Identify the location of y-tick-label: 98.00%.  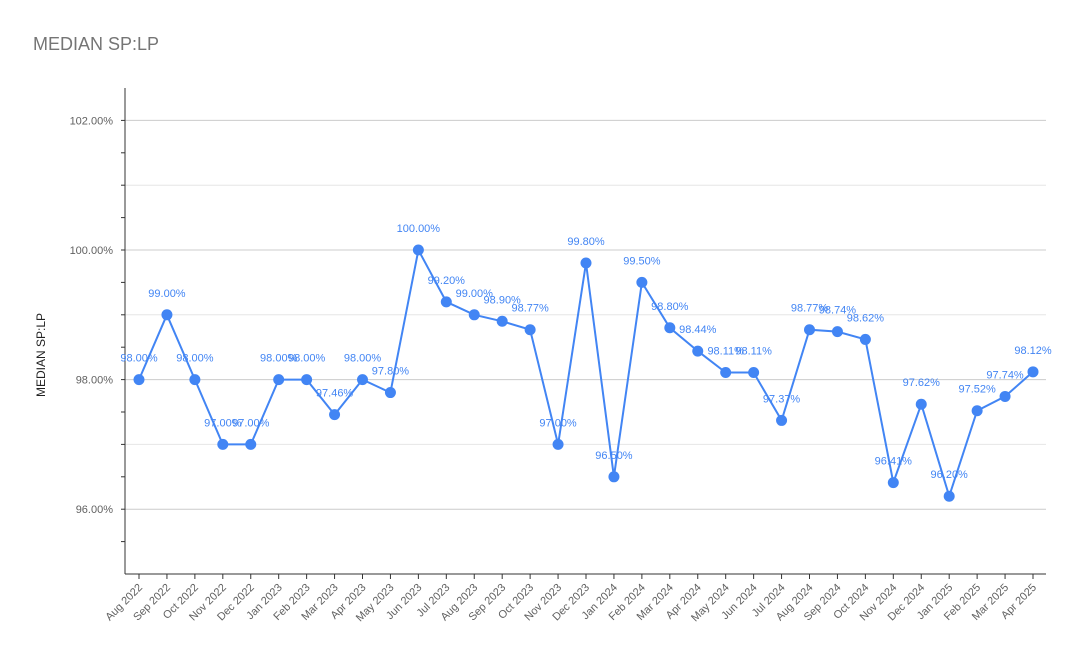
(95, 381).